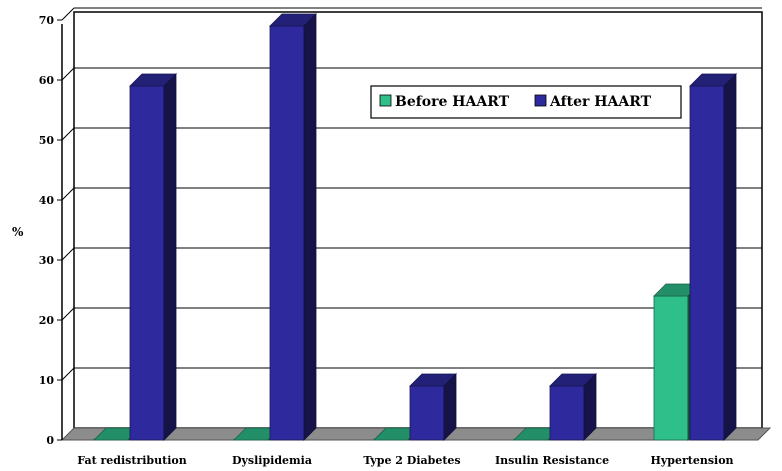 The height and width of the screenshot is (471, 782). What do you see at coordinates (131, 460) in the screenshot?
I see `x-category-label: Fat redistribution` at bounding box center [131, 460].